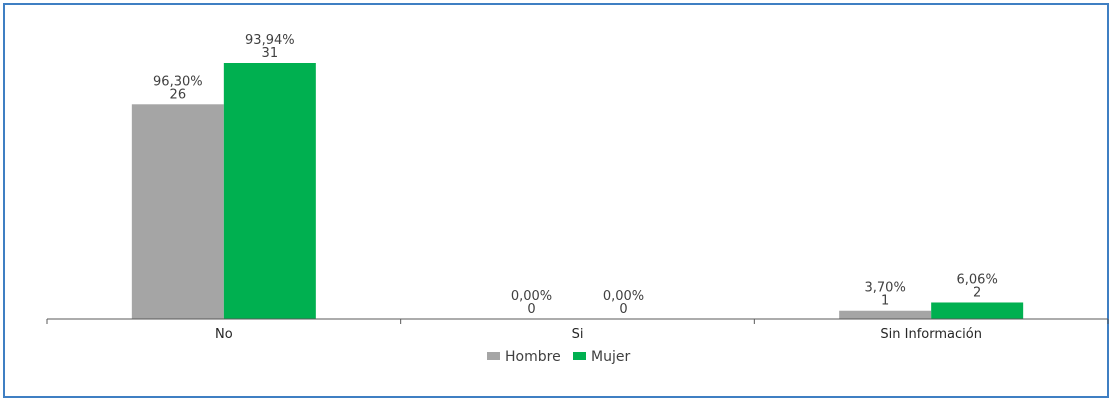 The height and width of the screenshot is (403, 1116). What do you see at coordinates (178, 81) in the screenshot?
I see `data-label-percent: 96,30%` at bounding box center [178, 81].